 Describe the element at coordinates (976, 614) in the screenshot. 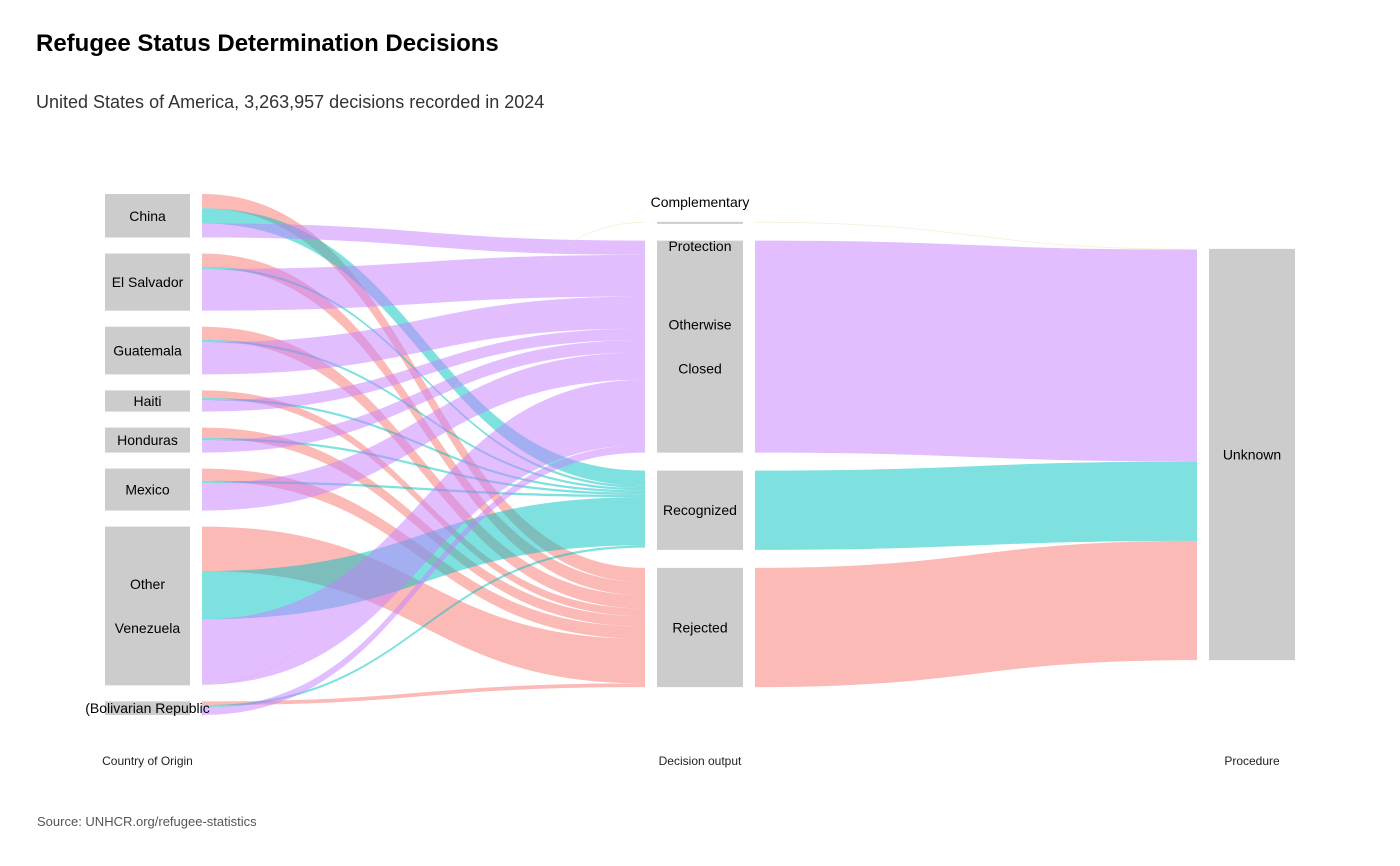

I see `link-rejected-to-unknown` at that location.